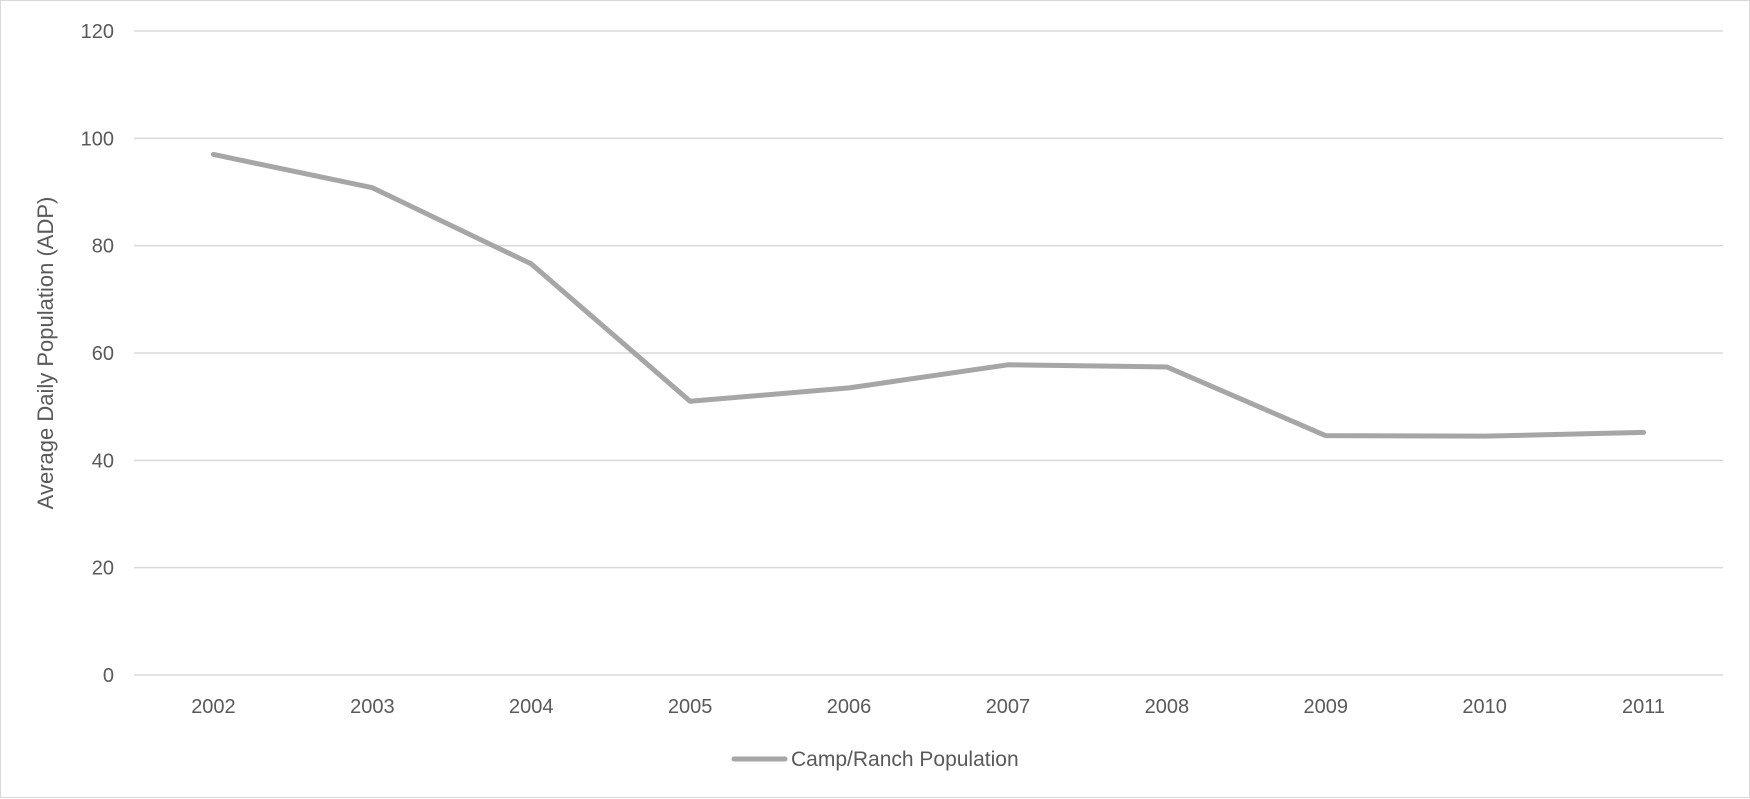 The width and height of the screenshot is (1750, 799). Describe the element at coordinates (1008, 707) in the screenshot. I see `x-tick-label: 2007` at that location.